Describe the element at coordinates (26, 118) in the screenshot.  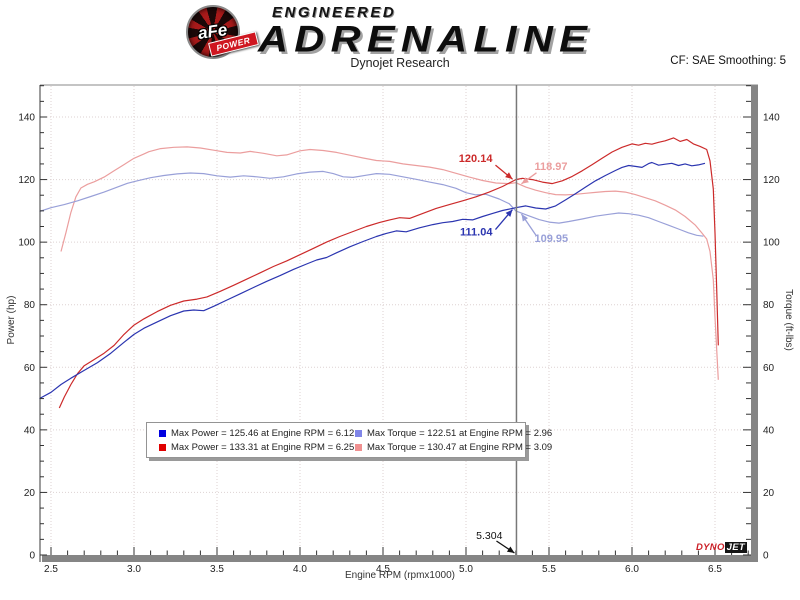
I see `y-tick-label-left: 140` at that location.